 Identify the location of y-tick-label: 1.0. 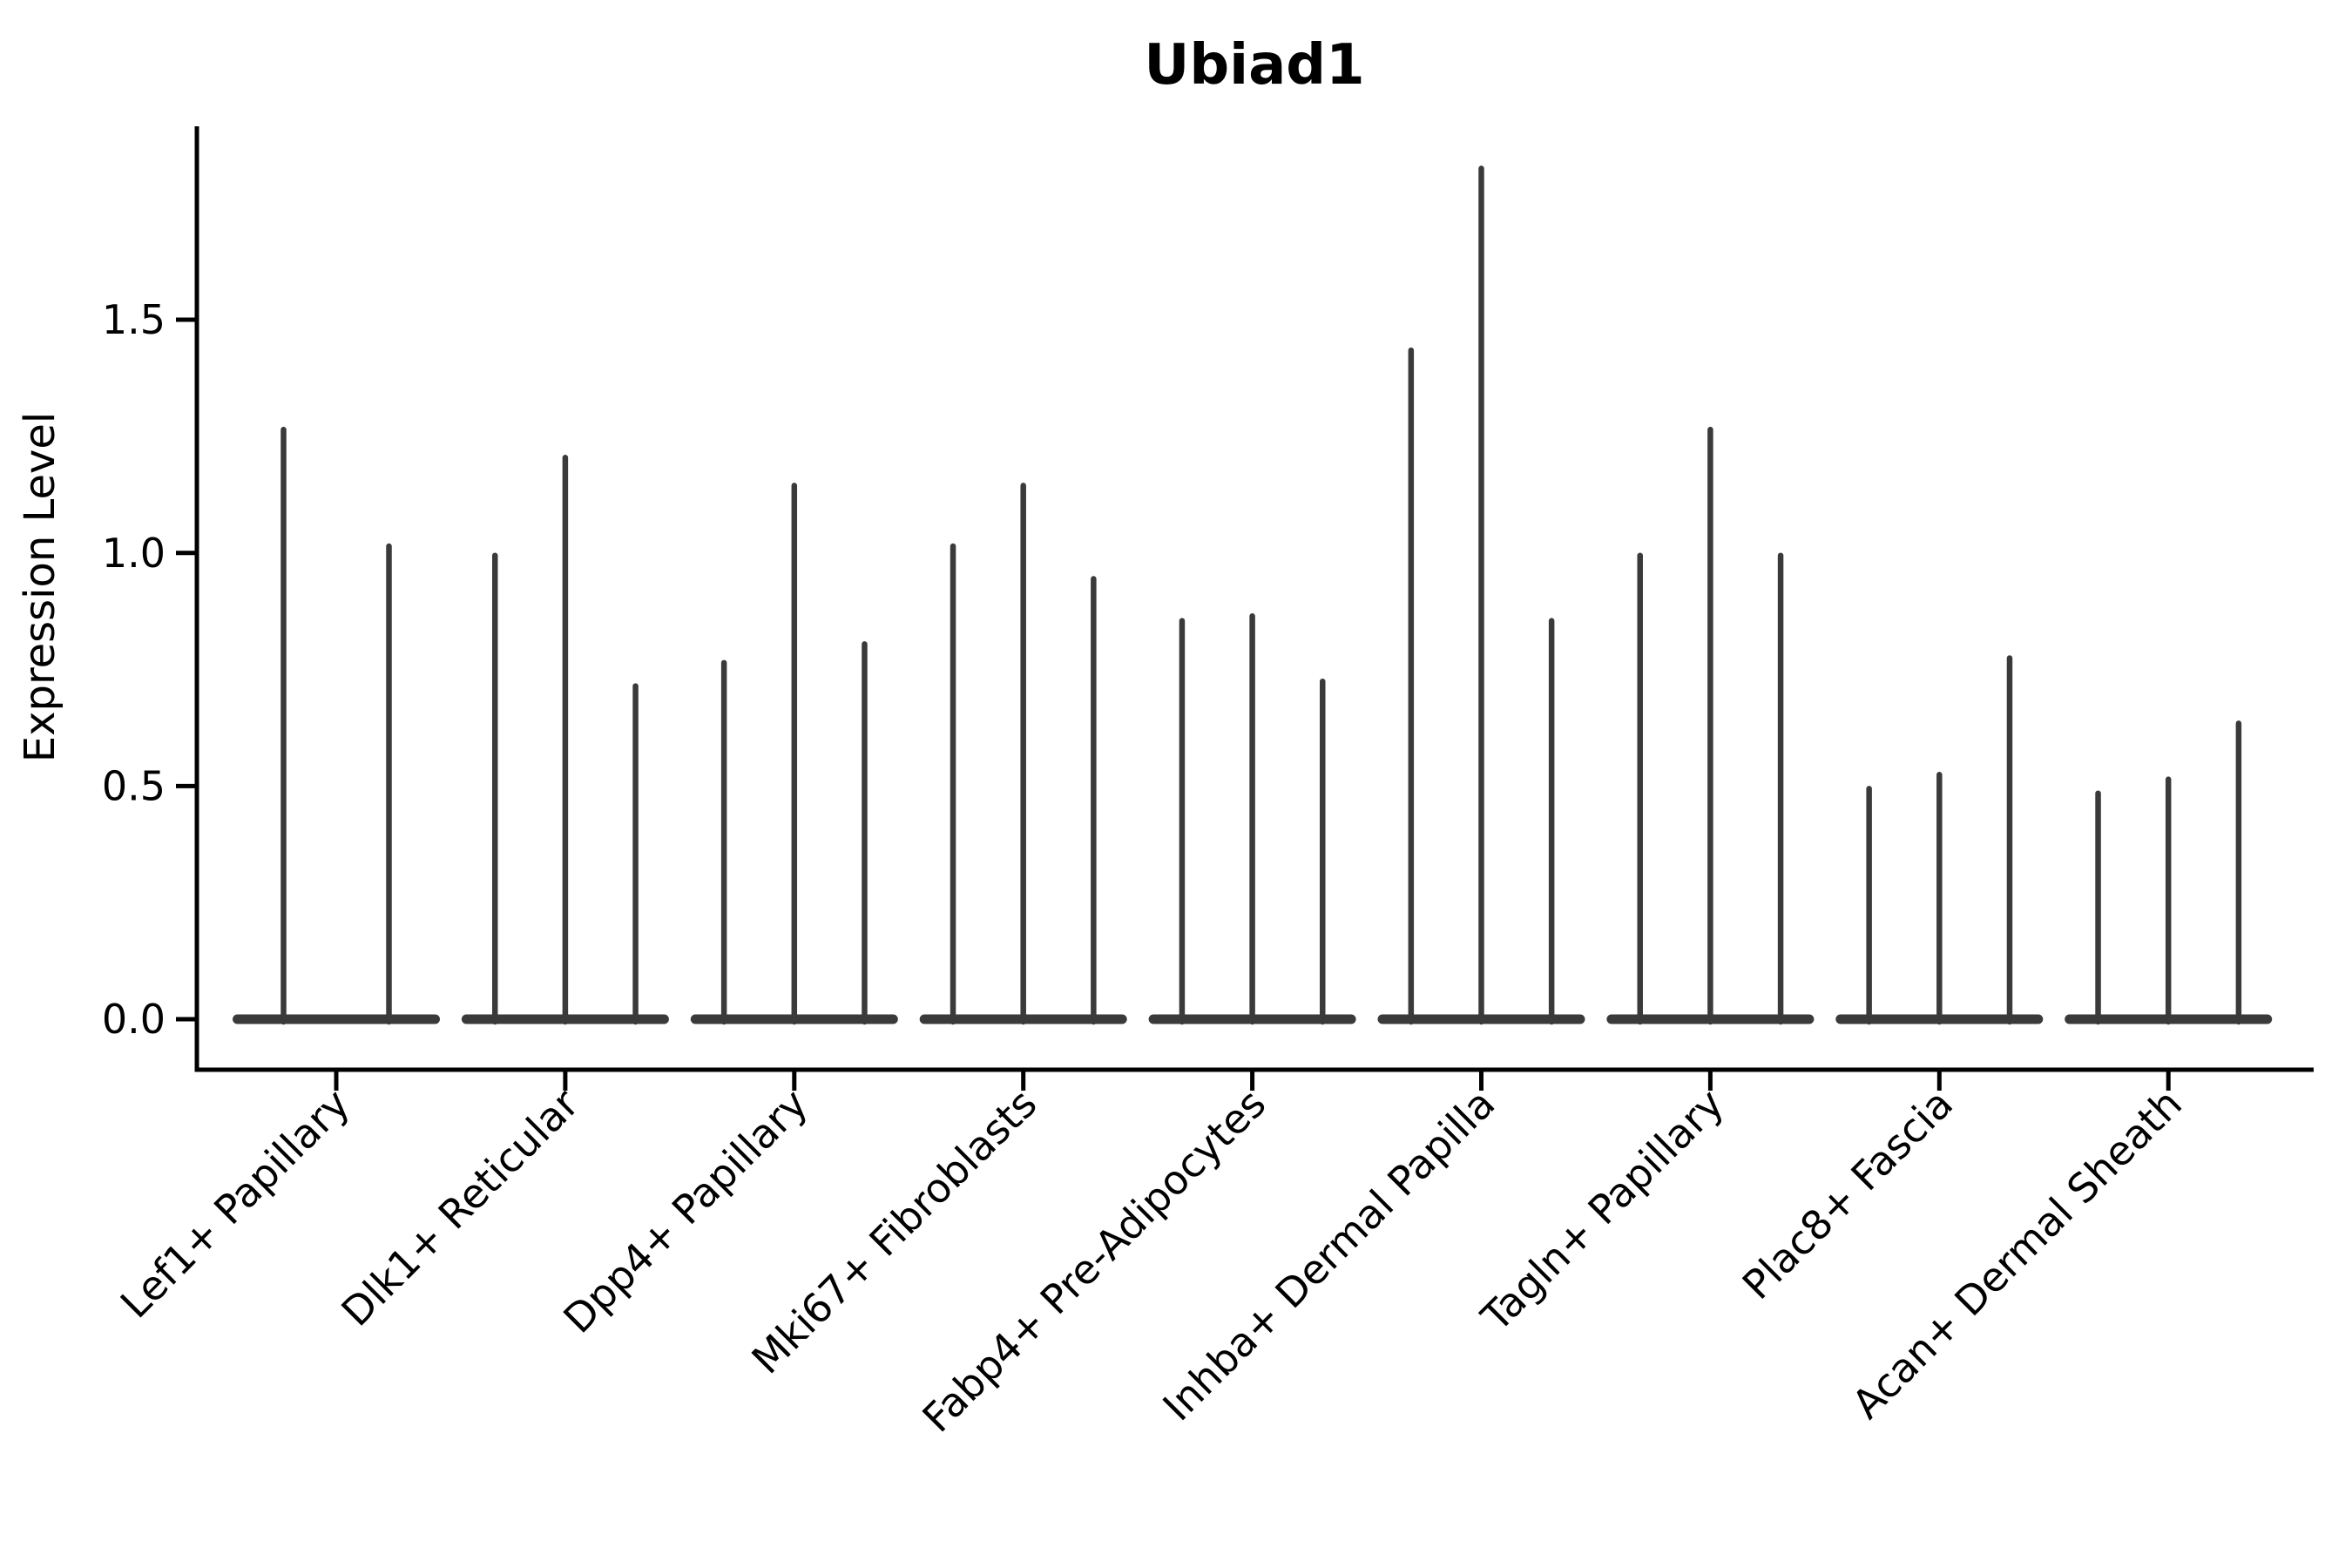
(134, 554).